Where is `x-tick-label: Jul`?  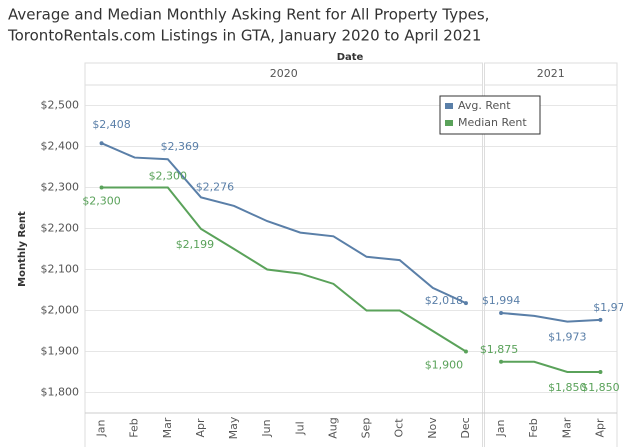
x-tick-label: Jul is located at coordinates (299, 428).